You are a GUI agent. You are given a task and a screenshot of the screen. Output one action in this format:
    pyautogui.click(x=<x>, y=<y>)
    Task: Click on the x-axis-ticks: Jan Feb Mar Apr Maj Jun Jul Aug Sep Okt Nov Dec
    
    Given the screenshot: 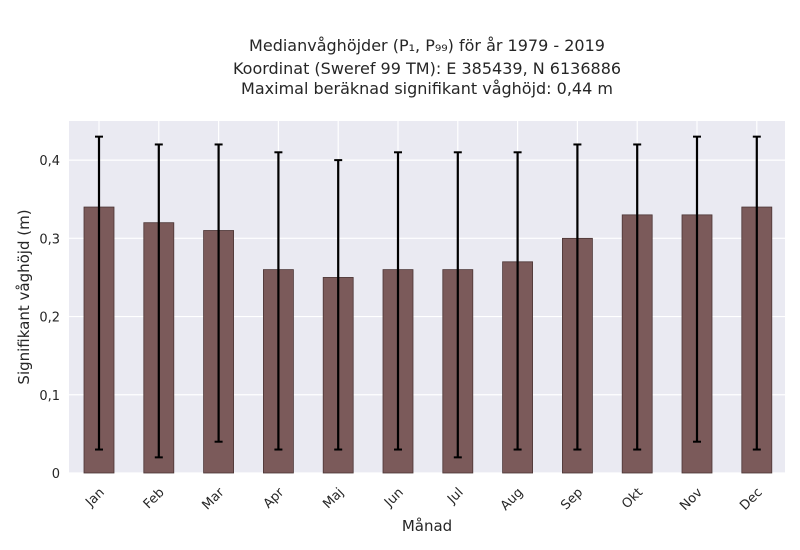 What is the action you would take?
    pyautogui.click(x=423, y=499)
    